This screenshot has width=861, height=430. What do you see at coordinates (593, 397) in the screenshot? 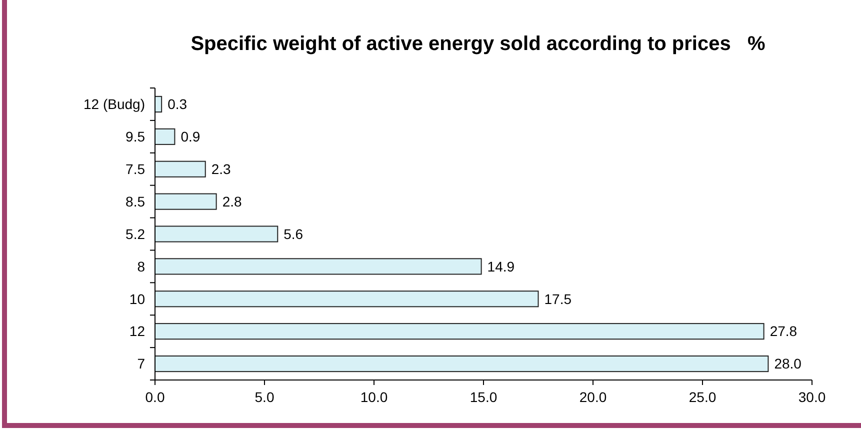
I see `x-tick-label: 20.0` at bounding box center [593, 397].